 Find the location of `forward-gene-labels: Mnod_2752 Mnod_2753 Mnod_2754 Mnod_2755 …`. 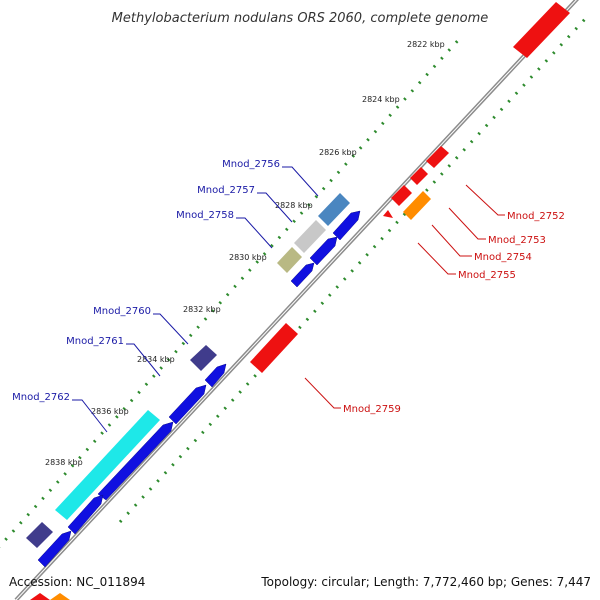

forward-gene-labels: Mnod_2752 Mnod_2753 Mnod_2754 Mnod_2755 … is located at coordinates (454, 313).